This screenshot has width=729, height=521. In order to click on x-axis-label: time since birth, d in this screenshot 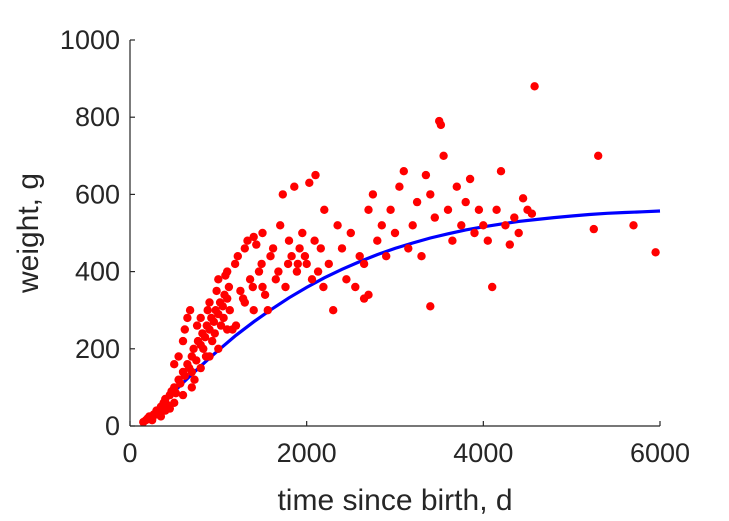, I will do `click(394, 500)`.